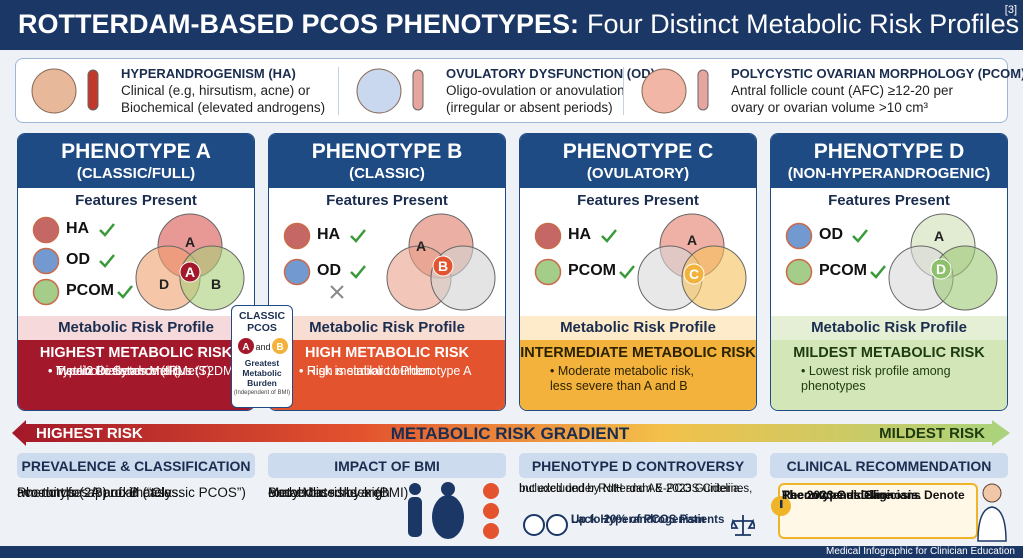 Image resolution: width=1023 pixels, height=558 pixels. I want to click on venn-diagram: AAD B, so click(190, 262).